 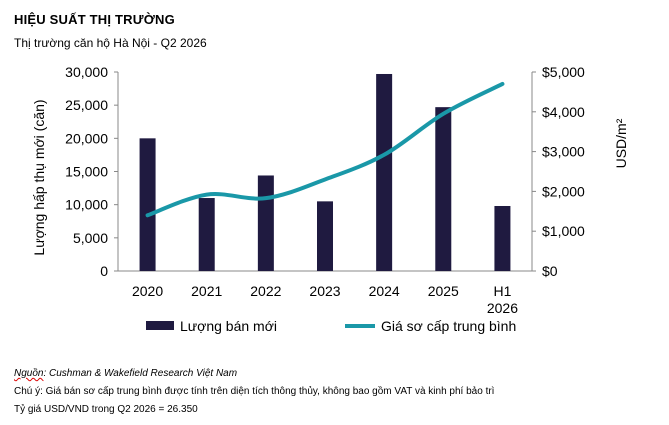 What do you see at coordinates (86, 205) in the screenshot?
I see `y-tick-label: 10,000` at bounding box center [86, 205].